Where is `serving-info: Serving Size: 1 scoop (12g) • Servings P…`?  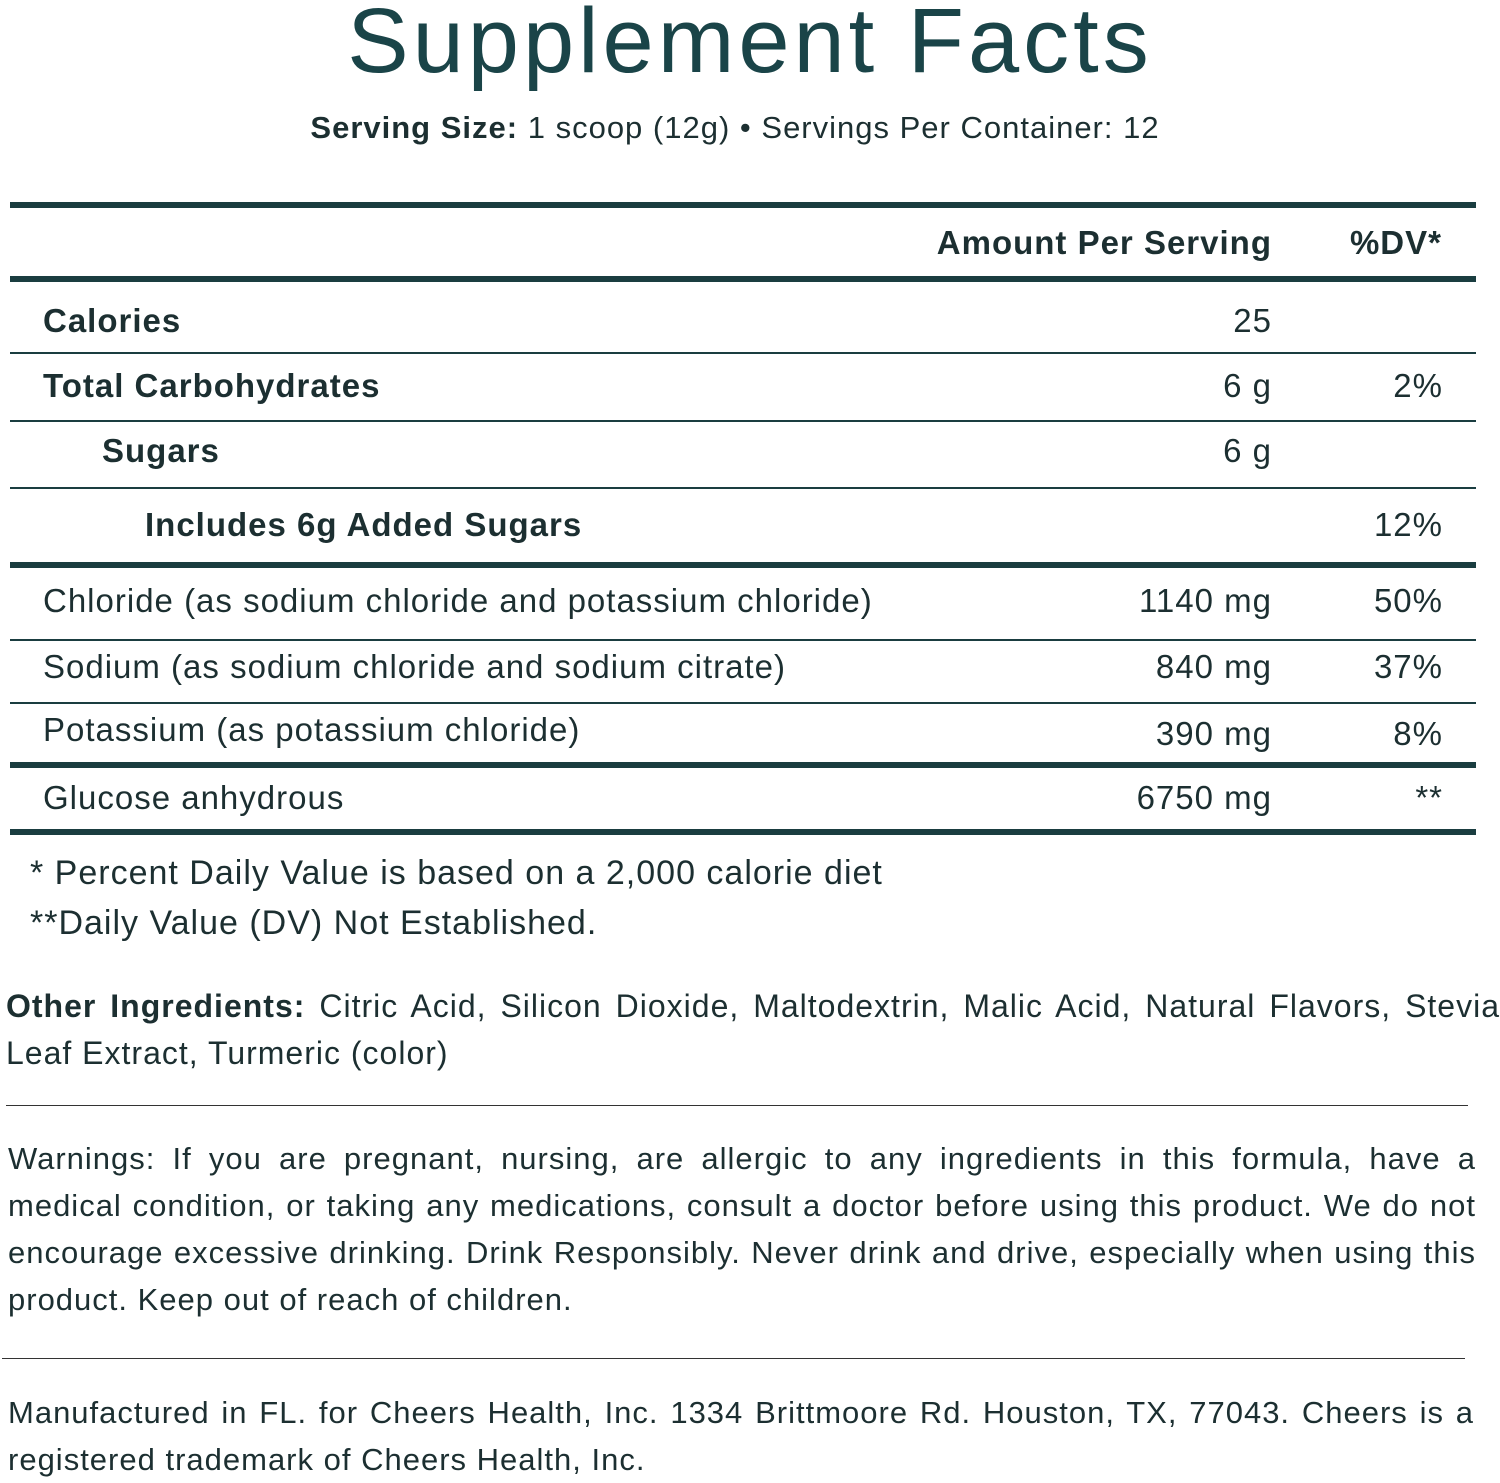
serving-info: Serving Size: 1 scoop (12g) • Servings P… is located at coordinates (735, 128).